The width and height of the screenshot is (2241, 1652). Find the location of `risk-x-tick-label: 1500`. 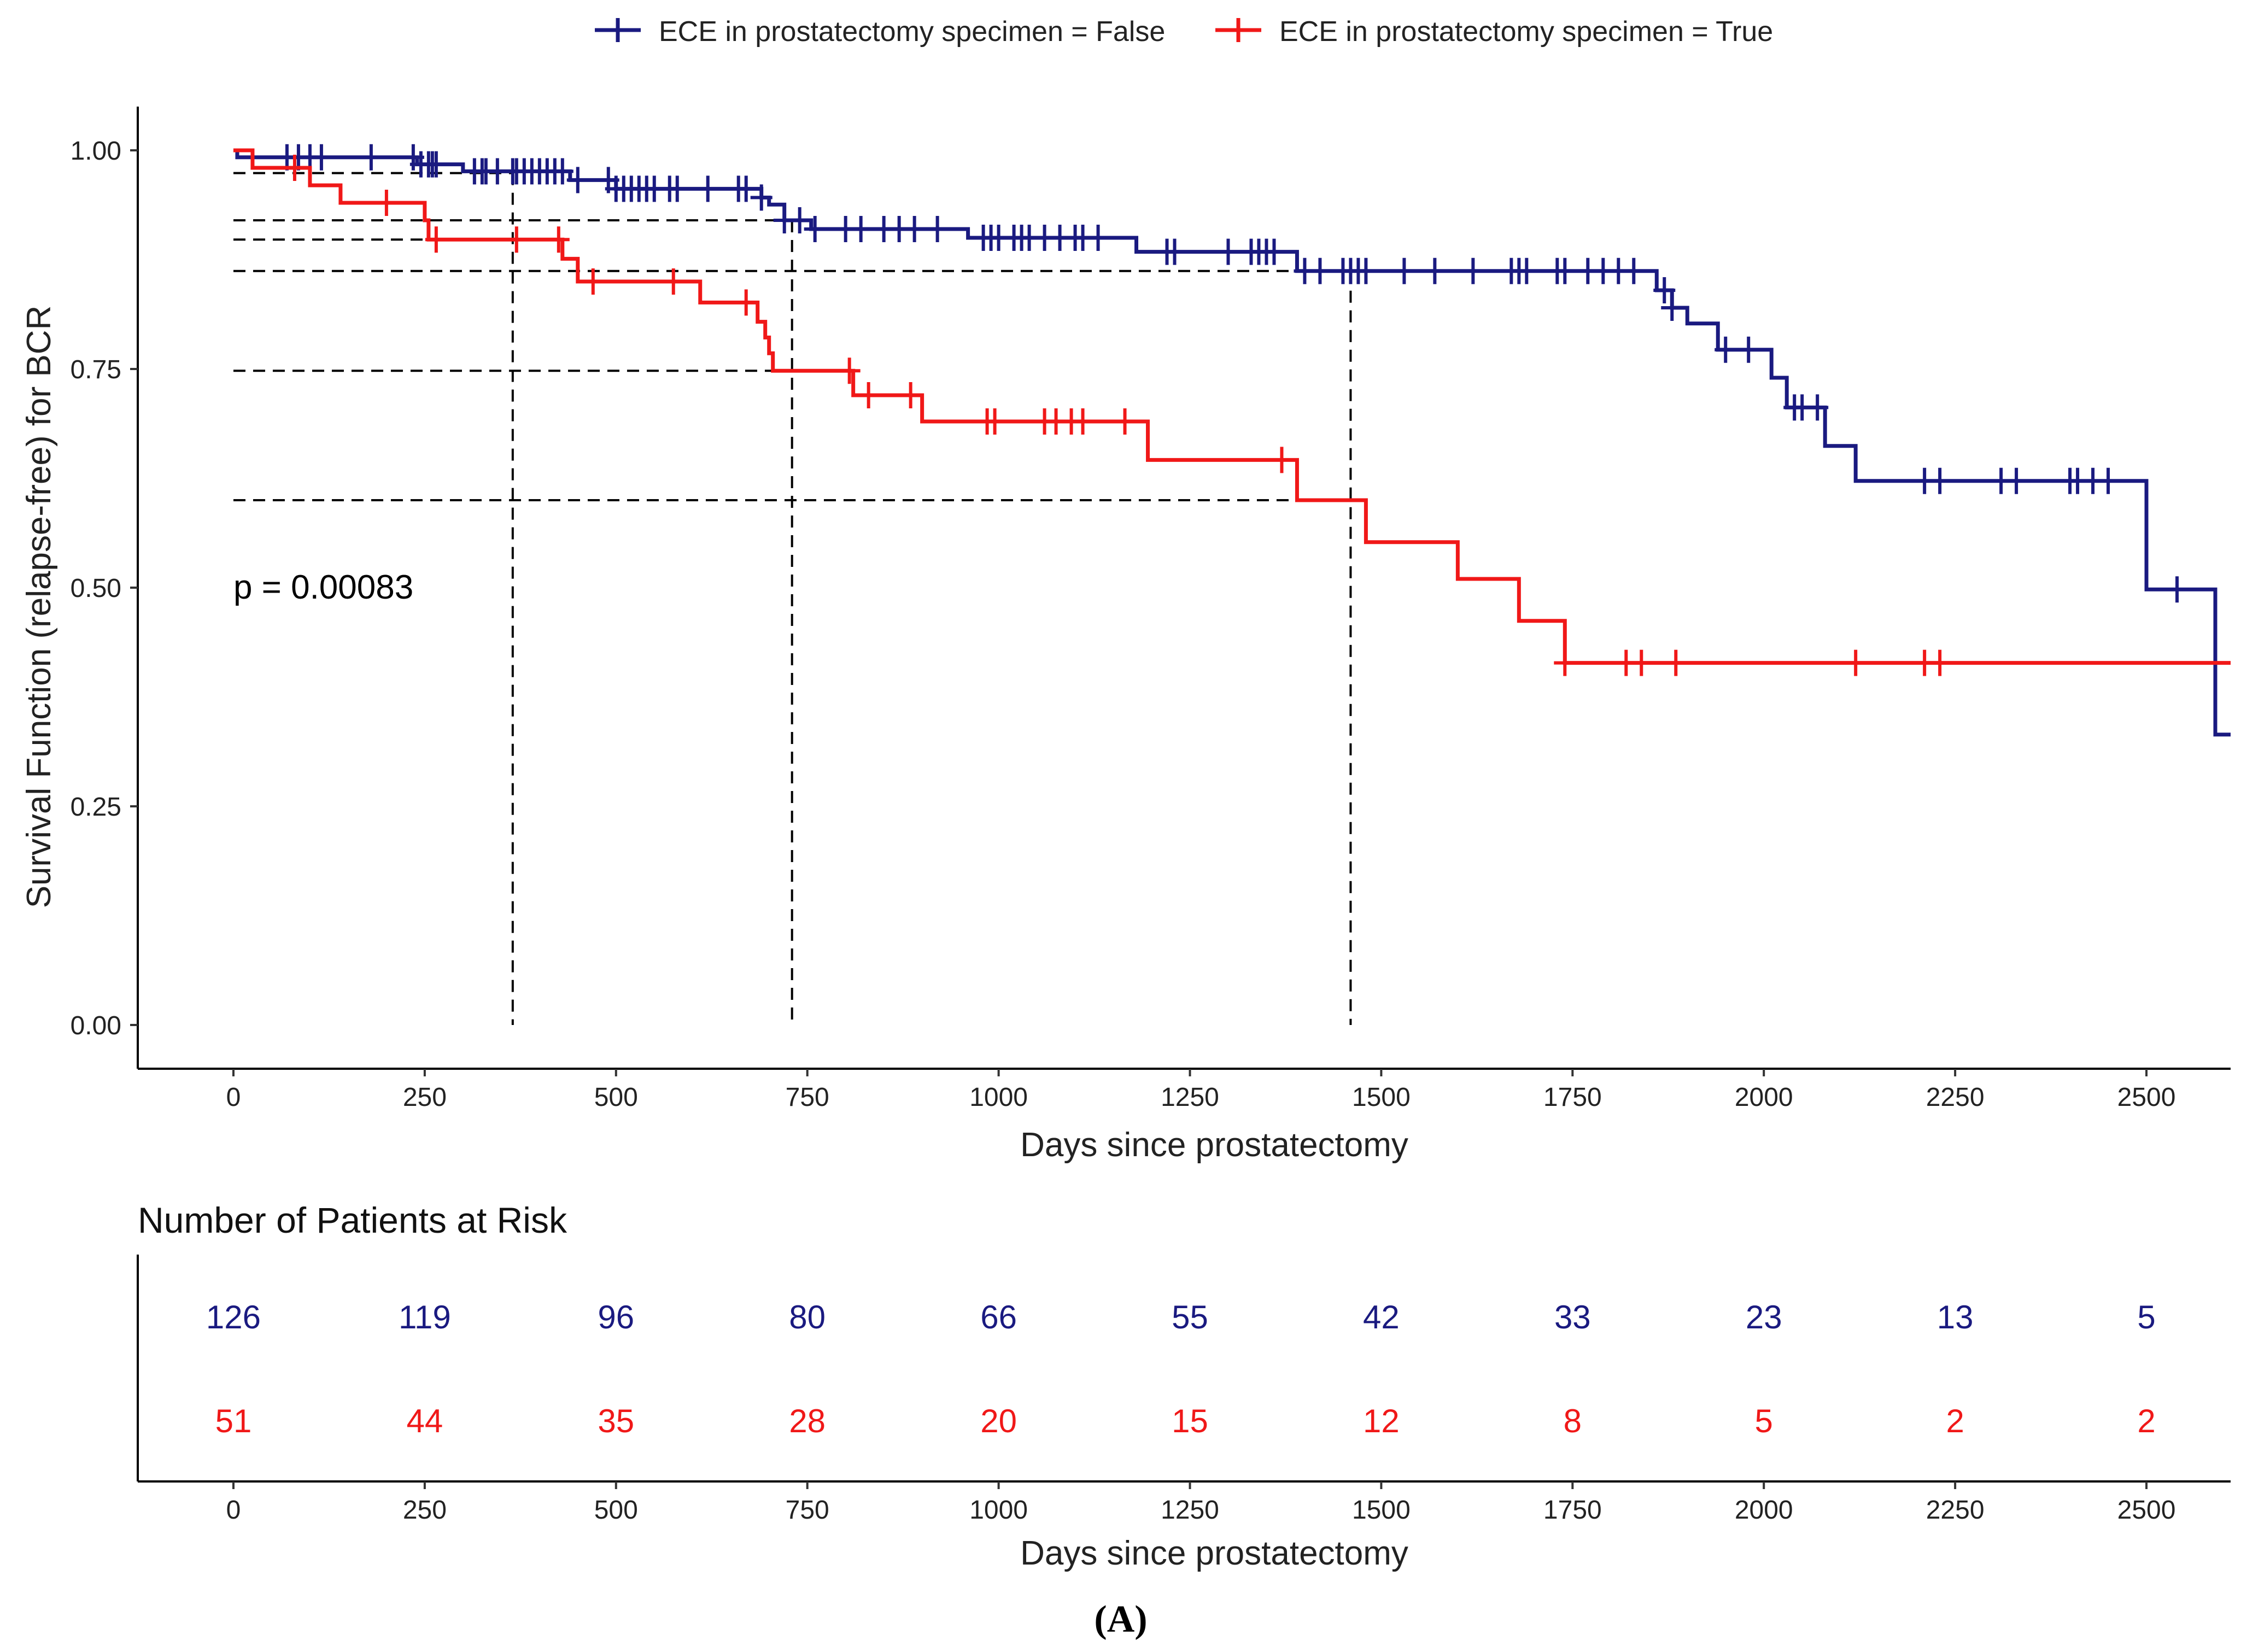

risk-x-tick-label: 1500 is located at coordinates (1381, 1511).